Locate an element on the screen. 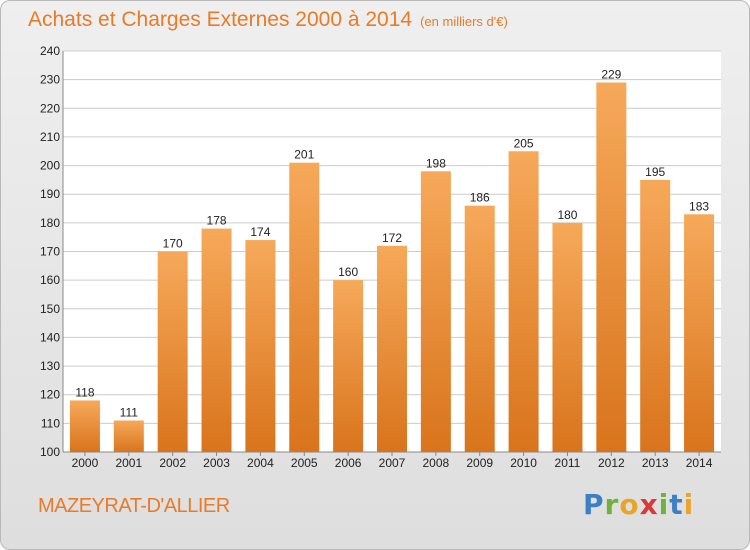 This screenshot has height=550, width=750. x-tick-label-2005: 2005 is located at coordinates (304, 463).